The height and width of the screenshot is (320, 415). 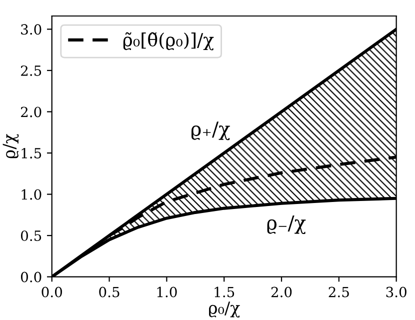 What do you see at coordinates (31, 70) in the screenshot?
I see `y-tick-label: 2.5` at bounding box center [31, 70].